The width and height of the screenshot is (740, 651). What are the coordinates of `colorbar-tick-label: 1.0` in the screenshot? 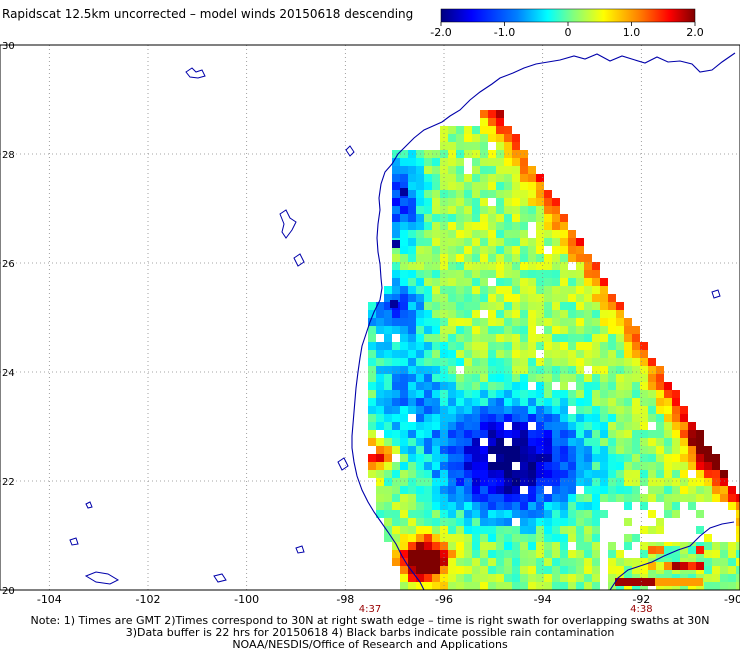 It's located at (632, 32).